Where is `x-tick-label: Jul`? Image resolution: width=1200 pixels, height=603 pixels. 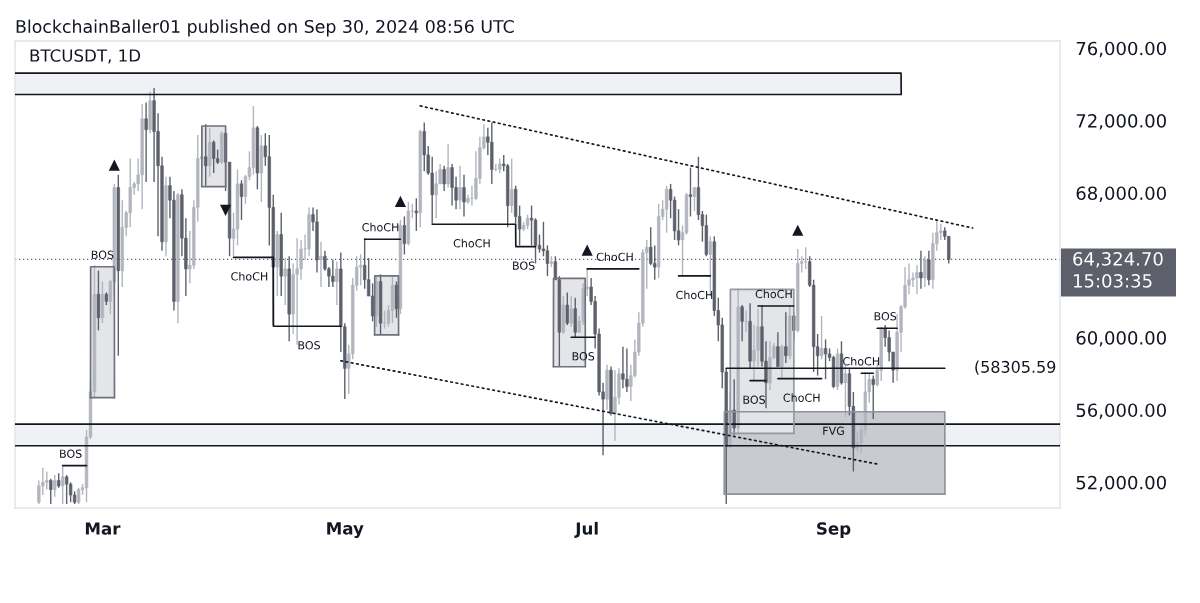 x-tick-label: Jul is located at coordinates (586, 529).